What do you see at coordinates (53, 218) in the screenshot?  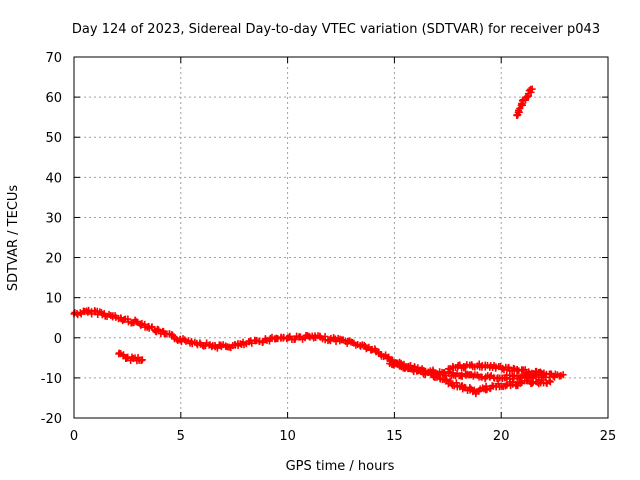 I see `y-tick-label: 30` at bounding box center [53, 218].